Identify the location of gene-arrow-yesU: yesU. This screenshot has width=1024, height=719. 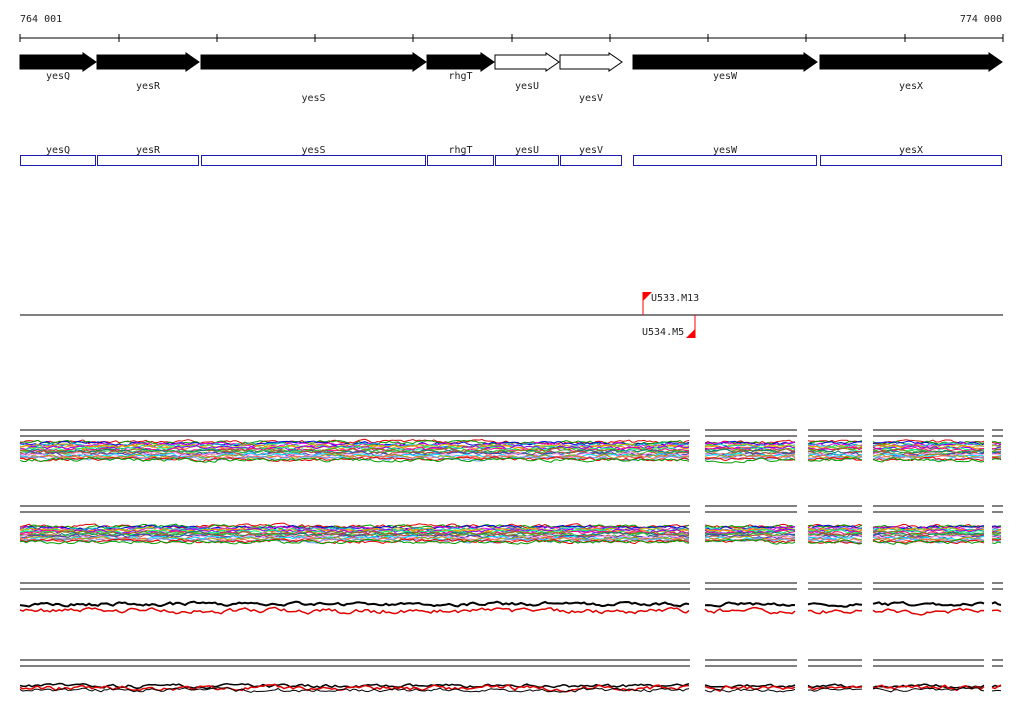
(527, 72).